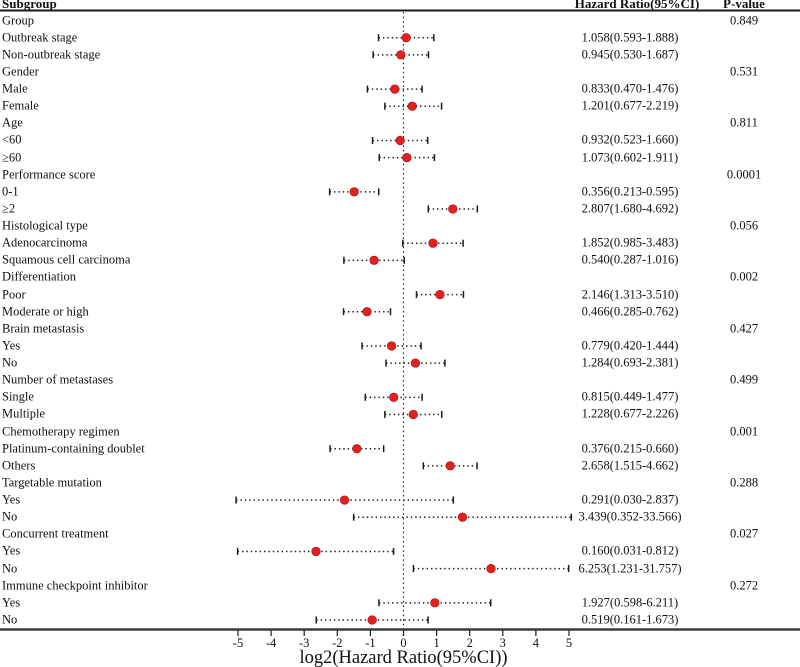 This screenshot has width=800, height=667. What do you see at coordinates (12, 122) in the screenshot?
I see `row-label: Age` at bounding box center [12, 122].